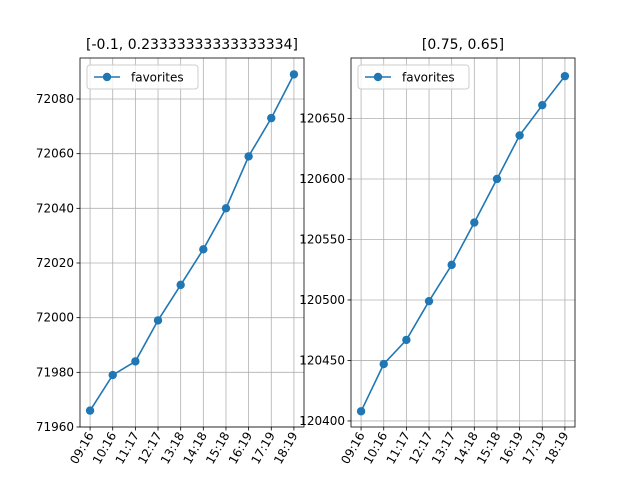  Describe the element at coordinates (322, 360) in the screenshot. I see `right-y-tick-label: 120450` at that location.